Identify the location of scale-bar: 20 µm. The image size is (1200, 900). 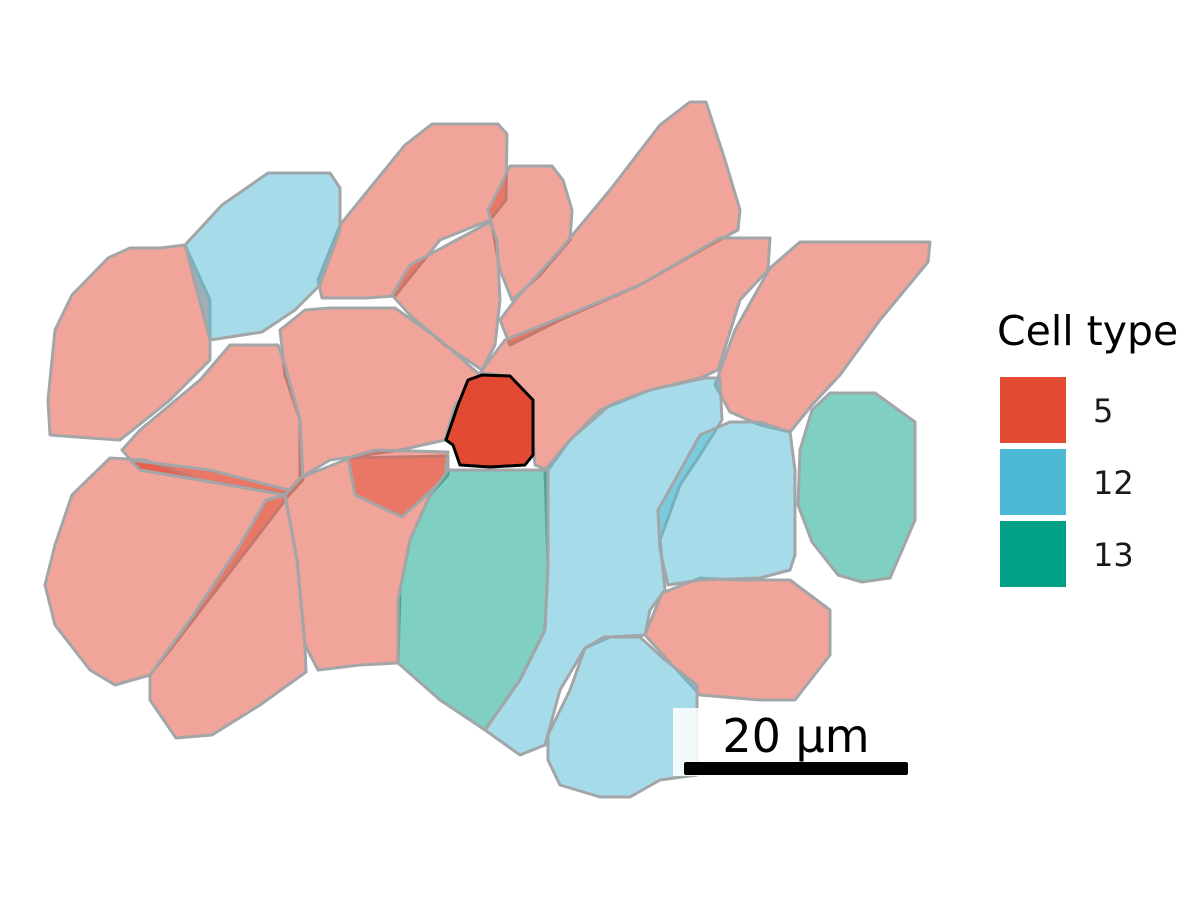
(790, 742).